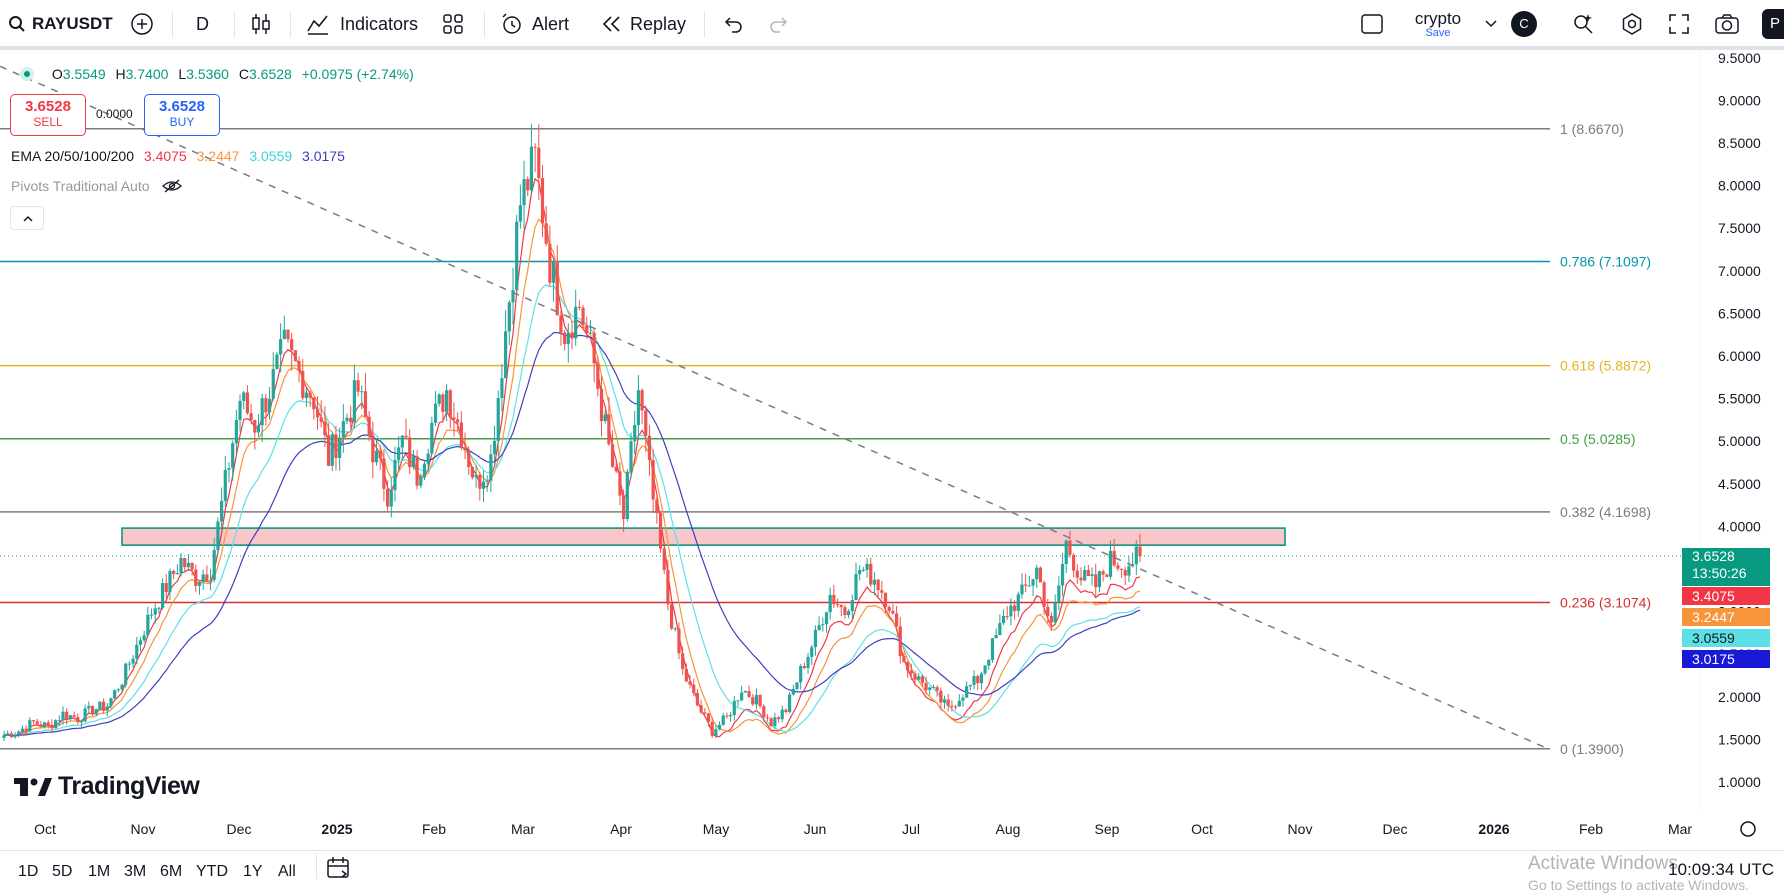  What do you see at coordinates (1638, 885) in the screenshot?
I see `activate-windows-hint: Go to Settings to activate Windows.` at bounding box center [1638, 885].